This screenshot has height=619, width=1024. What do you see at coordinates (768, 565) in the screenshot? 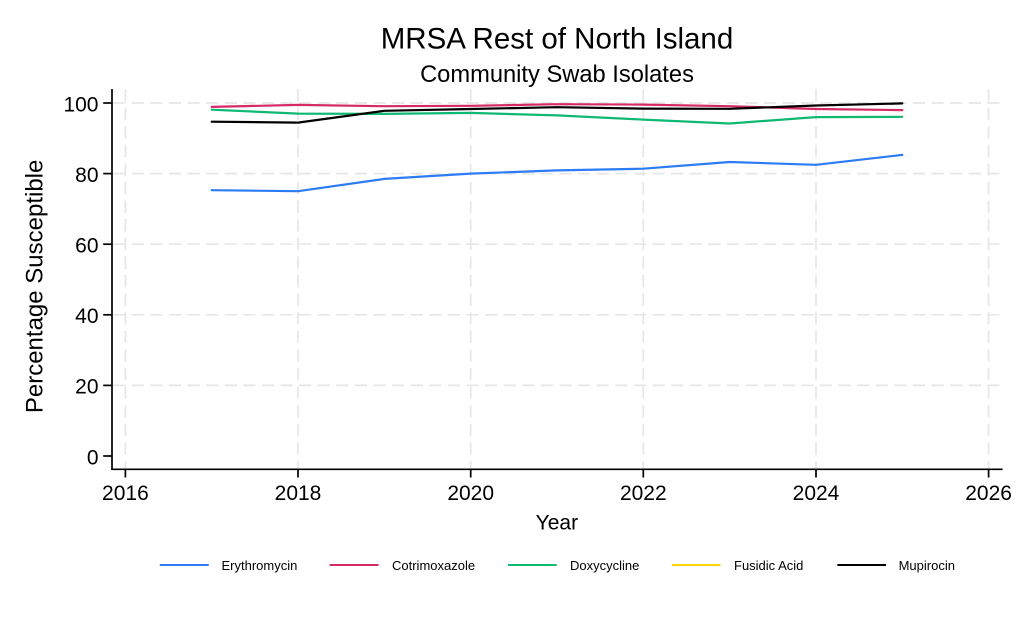
I see `svg-text: Fusidic Acid` at bounding box center [768, 565].